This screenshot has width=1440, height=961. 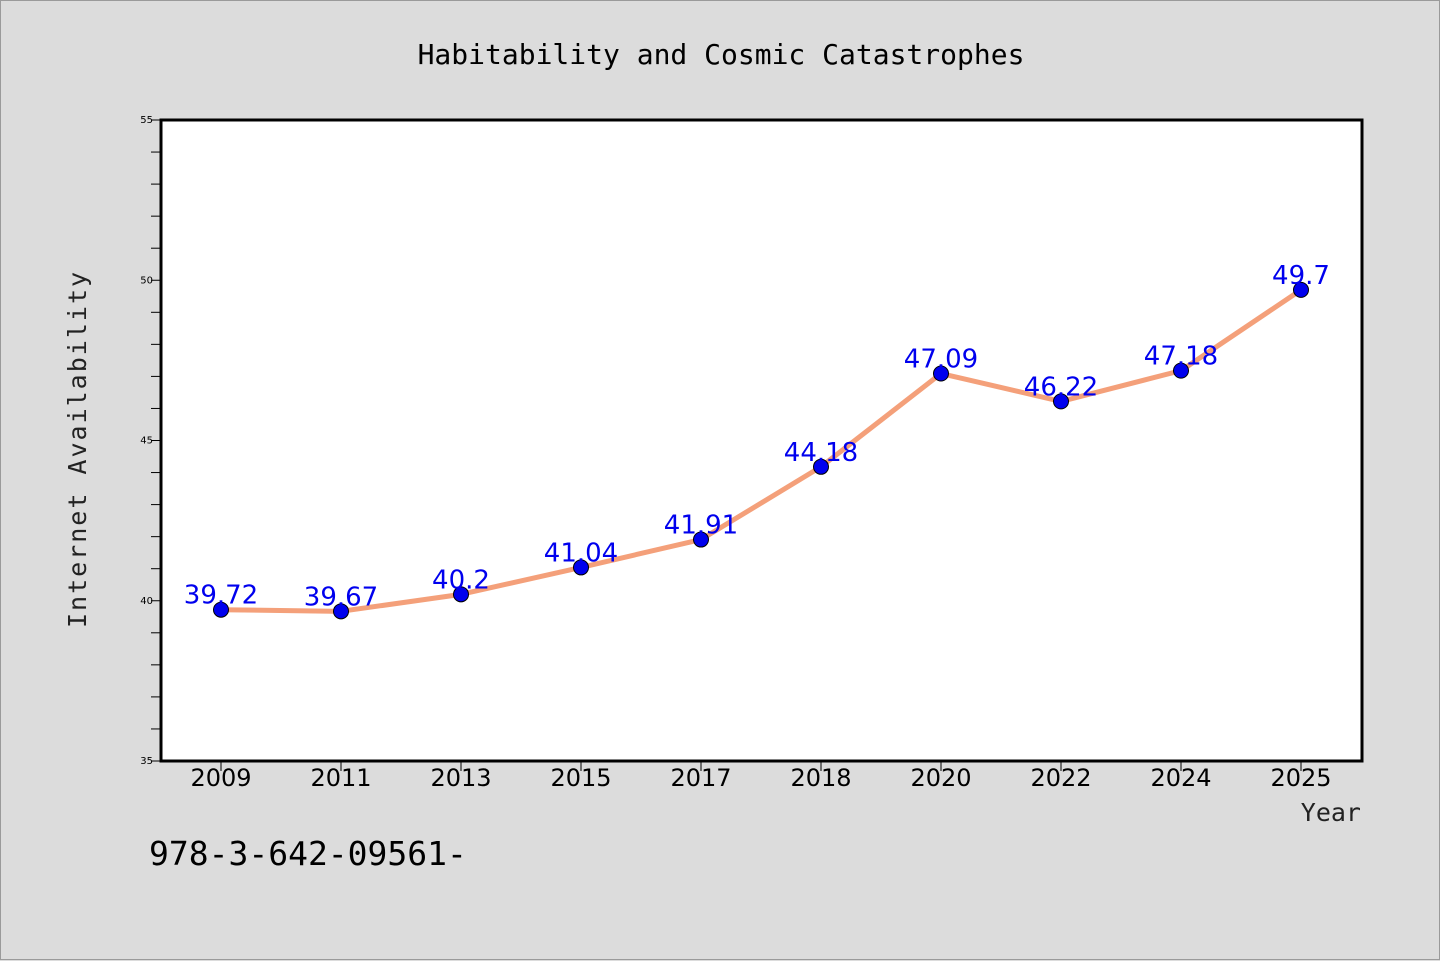 What do you see at coordinates (761, 776) in the screenshot?
I see `x-axis: 2009 2011 2013 2015 2017 2018 2020 2022 2024 2025` at bounding box center [761, 776].